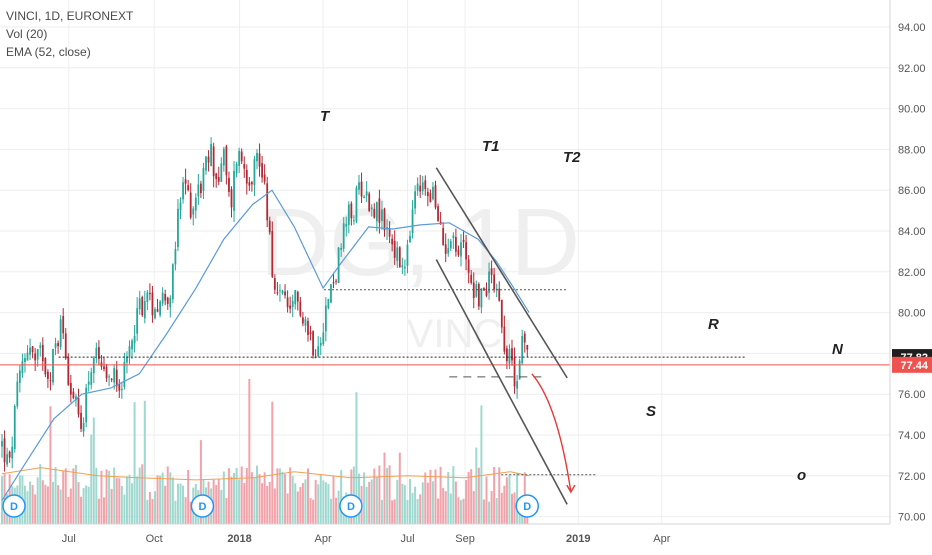 The width and height of the screenshot is (932, 555). I want to click on y-tick-label: 70.00, so click(912, 518).